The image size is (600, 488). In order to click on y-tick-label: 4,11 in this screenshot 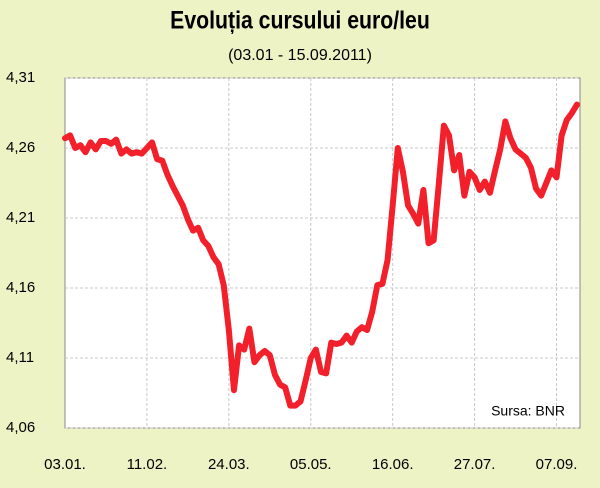, I will do `click(20, 357)`.